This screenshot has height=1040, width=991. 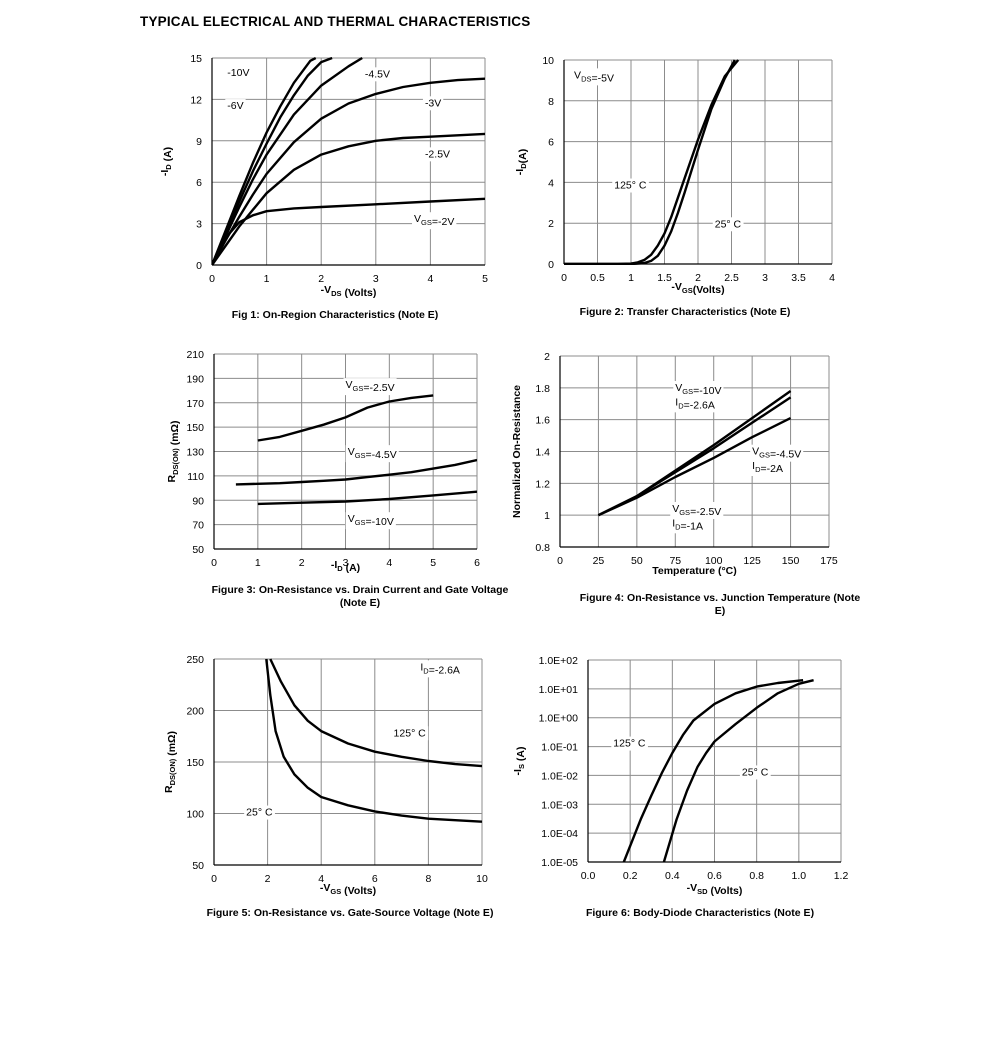 What do you see at coordinates (547, 516) in the screenshot?
I see `y-tick-label: 1` at bounding box center [547, 516].